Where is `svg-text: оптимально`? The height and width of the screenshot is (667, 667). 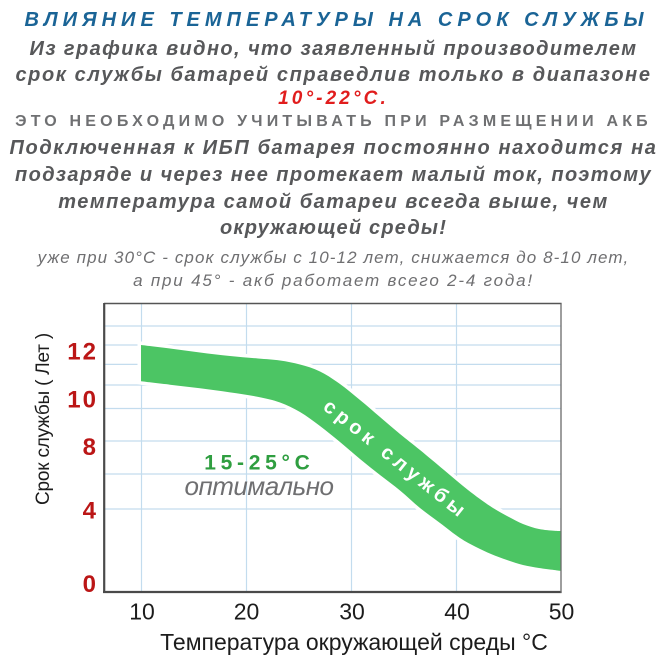 svg-text: оптимально is located at coordinates (259, 486).